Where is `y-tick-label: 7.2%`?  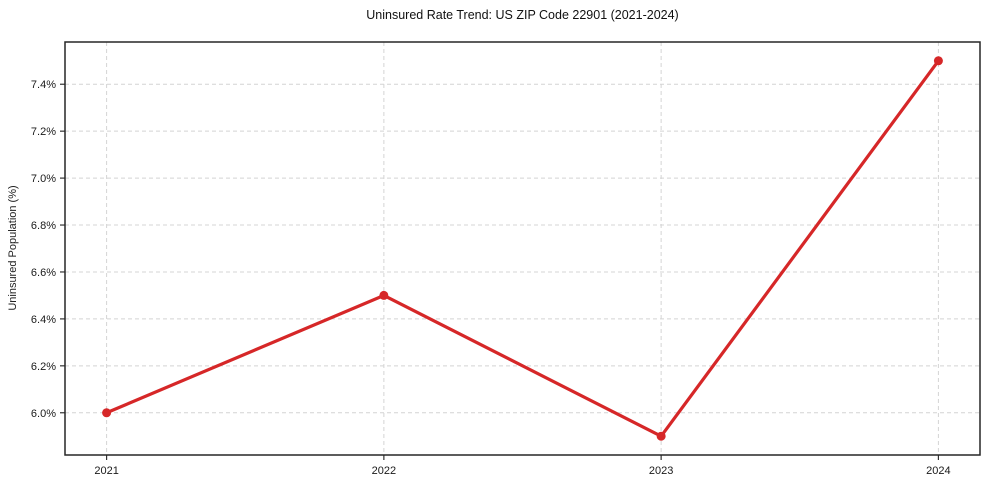
y-tick-label: 7.2% is located at coordinates (43, 132).